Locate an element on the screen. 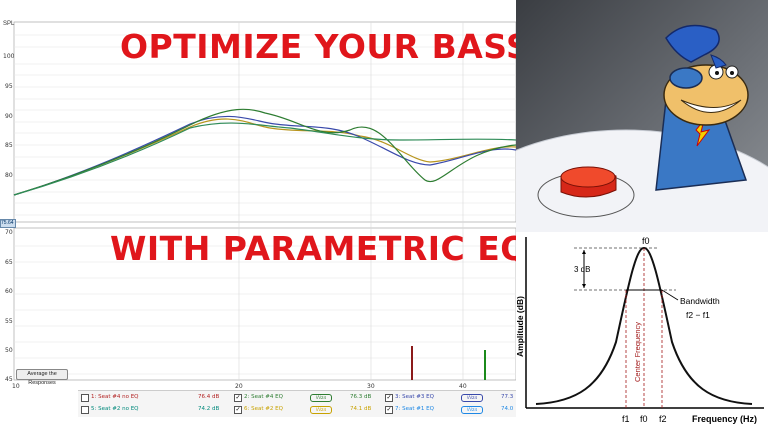 The image size is (768, 437). f1-label: f1 is located at coordinates (626, 419).